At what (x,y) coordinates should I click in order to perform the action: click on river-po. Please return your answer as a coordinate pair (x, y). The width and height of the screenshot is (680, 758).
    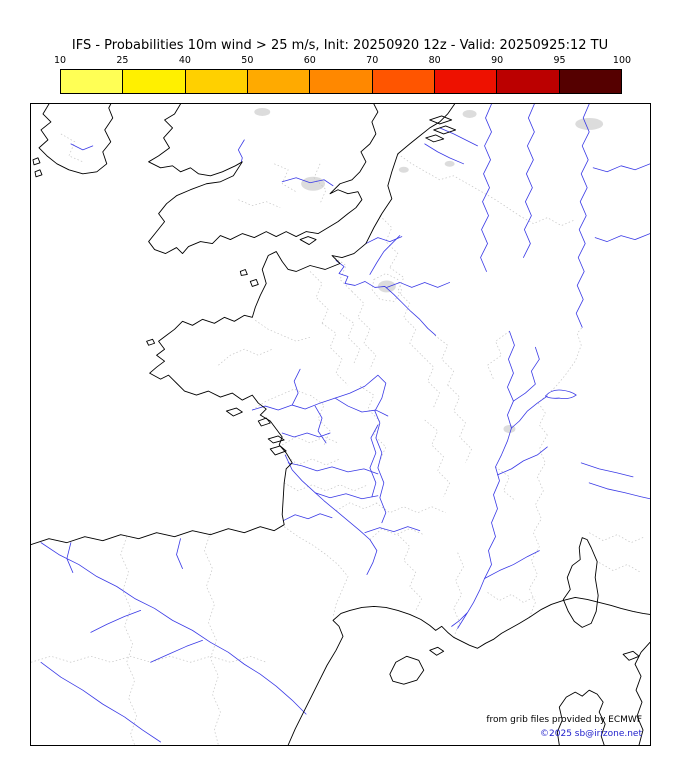
    Looking at the image, I should click on (615, 481).